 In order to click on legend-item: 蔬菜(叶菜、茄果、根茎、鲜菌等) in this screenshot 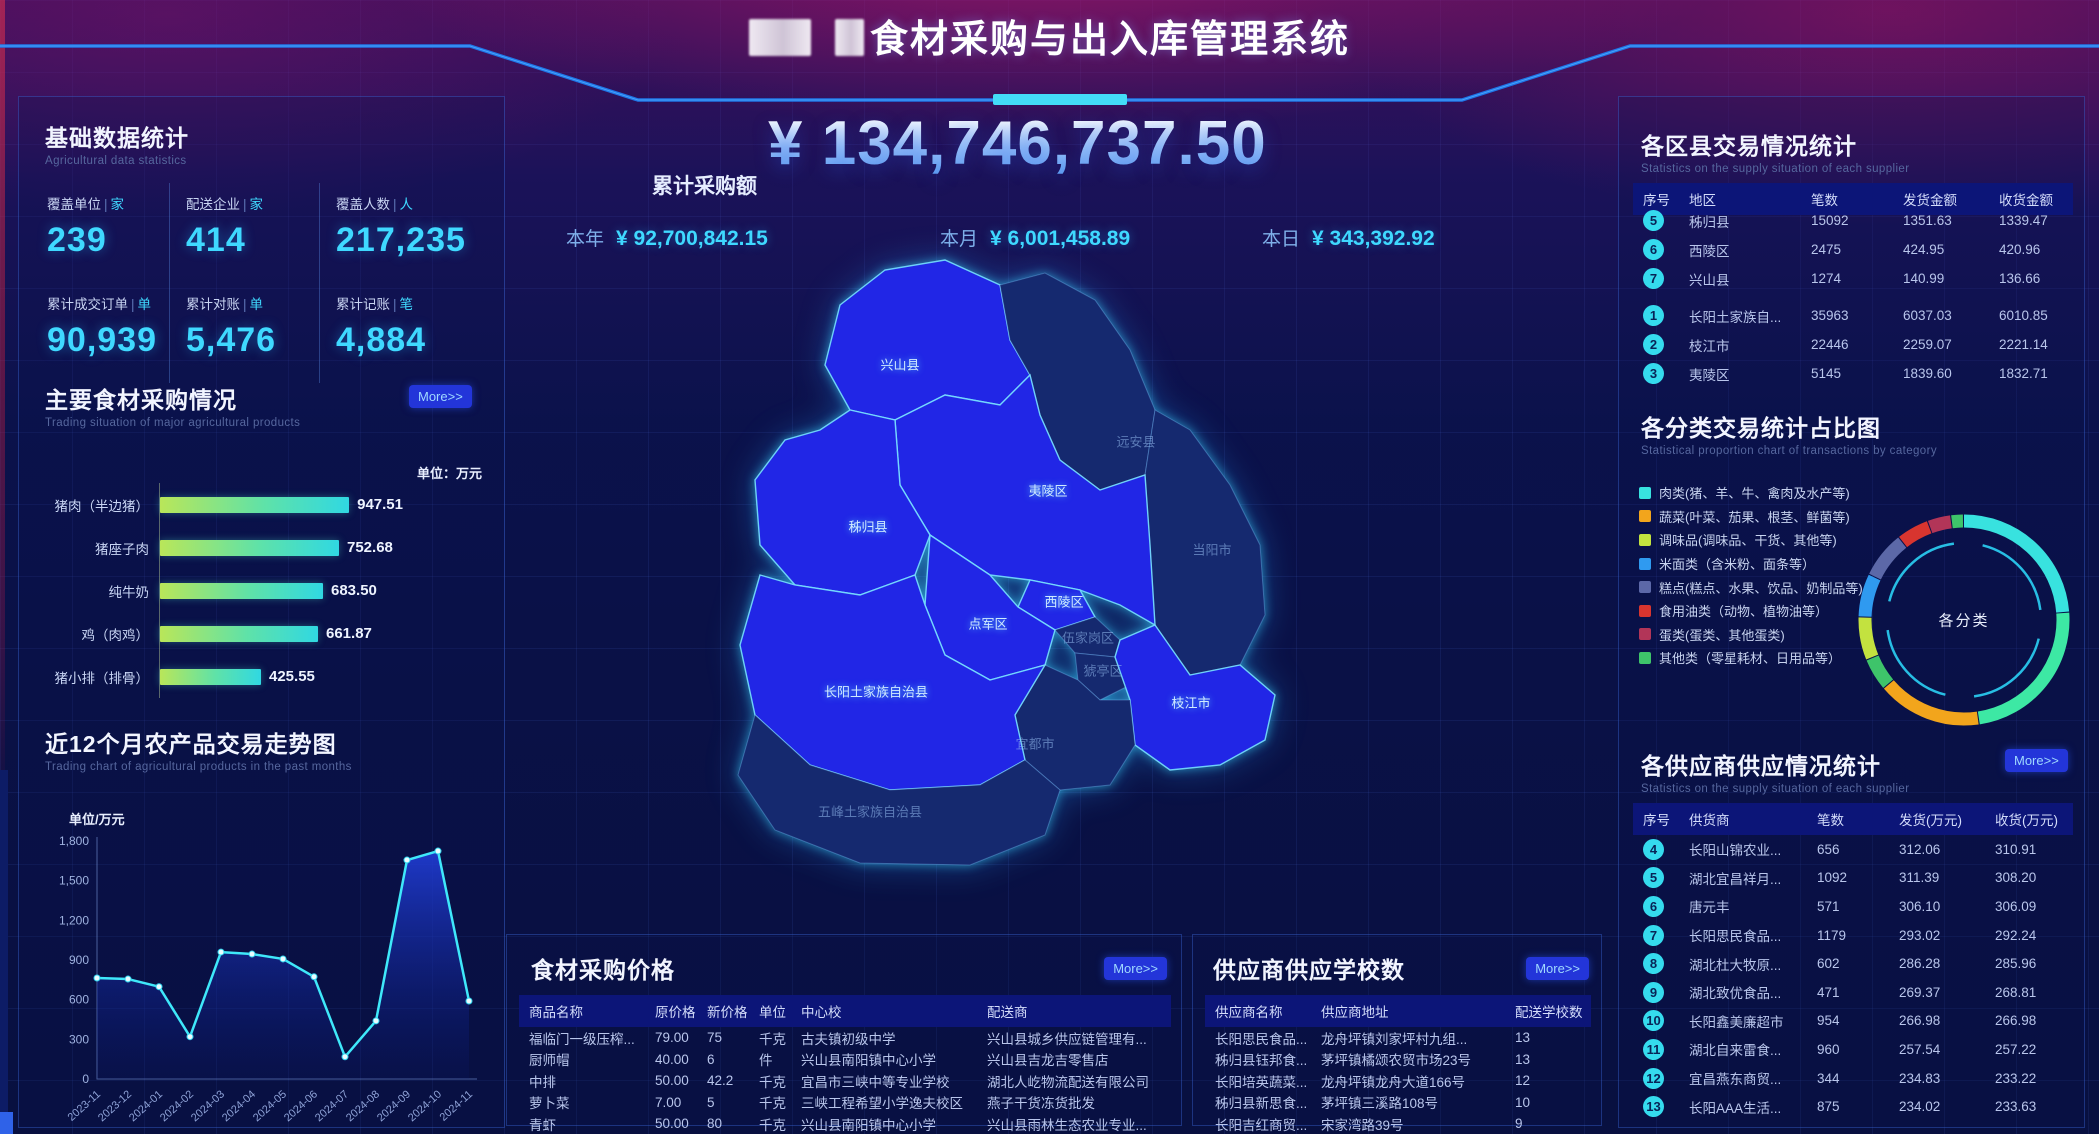, I will do `click(1751, 517)`.